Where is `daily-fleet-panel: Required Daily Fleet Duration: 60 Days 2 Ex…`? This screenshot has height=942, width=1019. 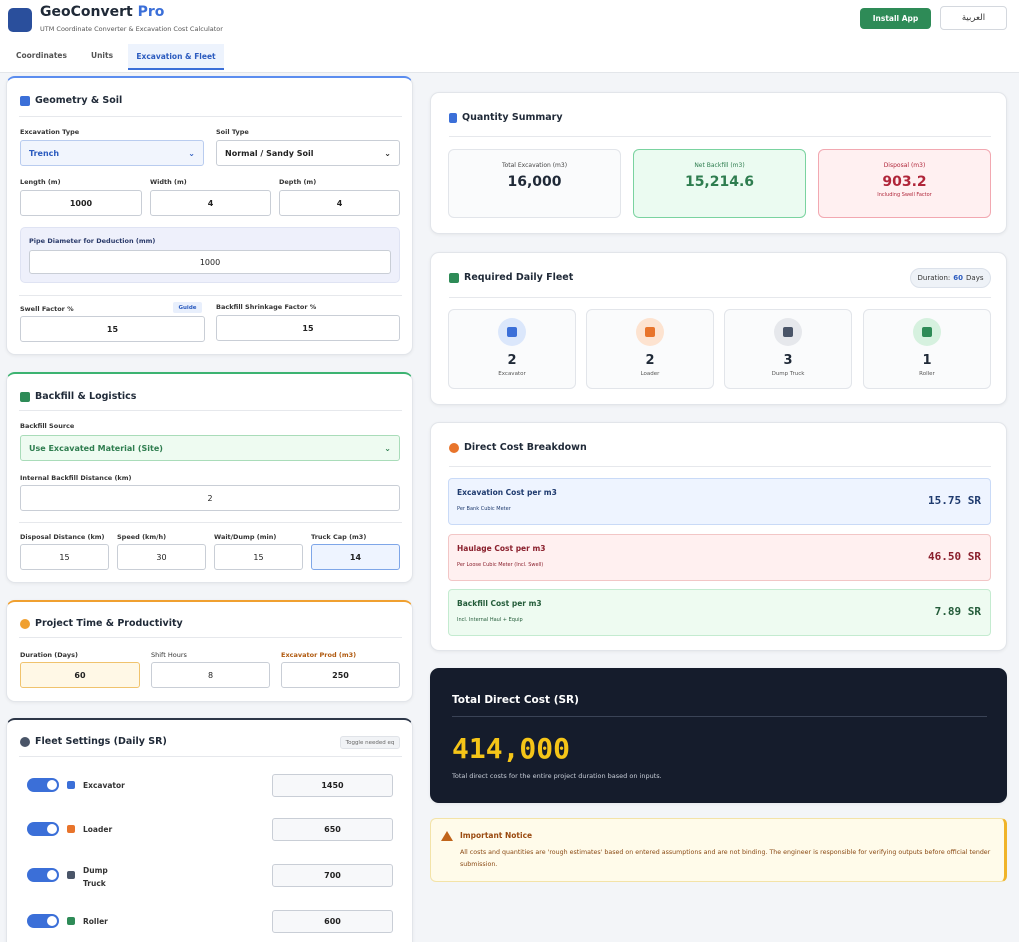
daily-fleet-panel: Required Daily Fleet Duration: 60 Days 2 Ex… is located at coordinates (718, 328).